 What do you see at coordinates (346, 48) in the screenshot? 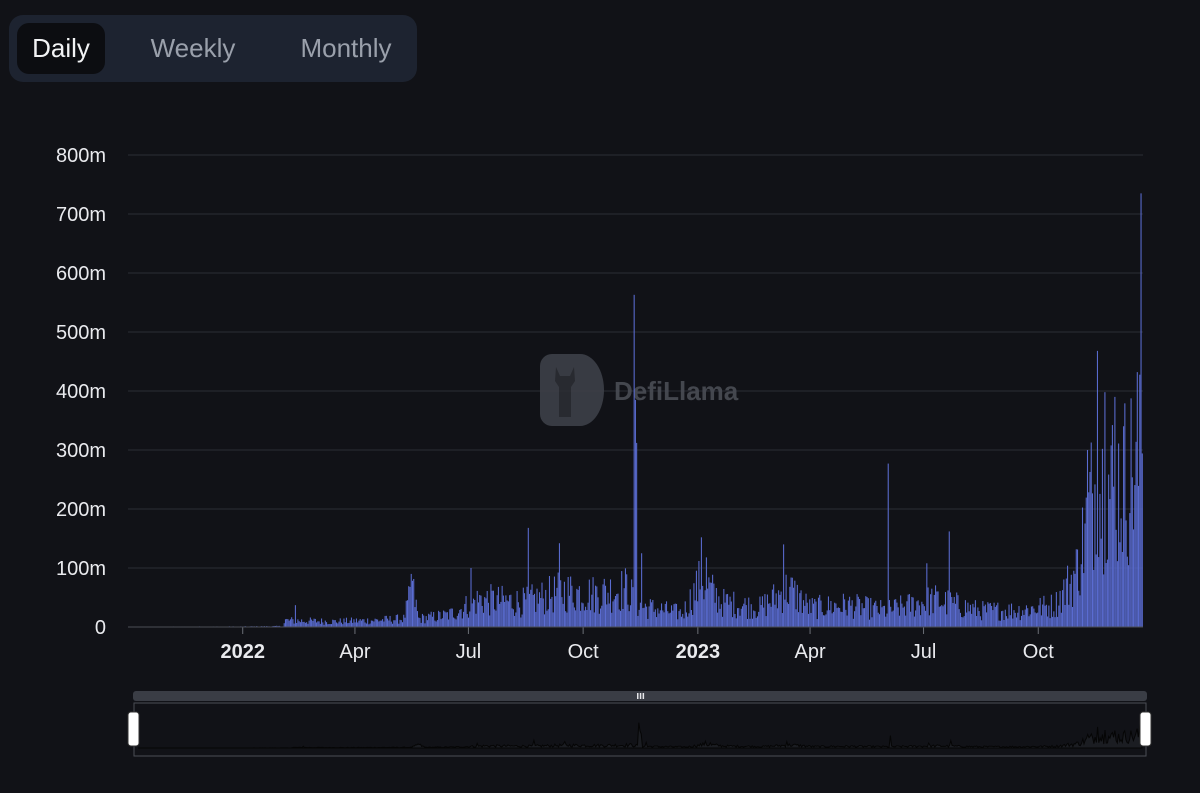
I see `tab-monthly: Monthly` at bounding box center [346, 48].